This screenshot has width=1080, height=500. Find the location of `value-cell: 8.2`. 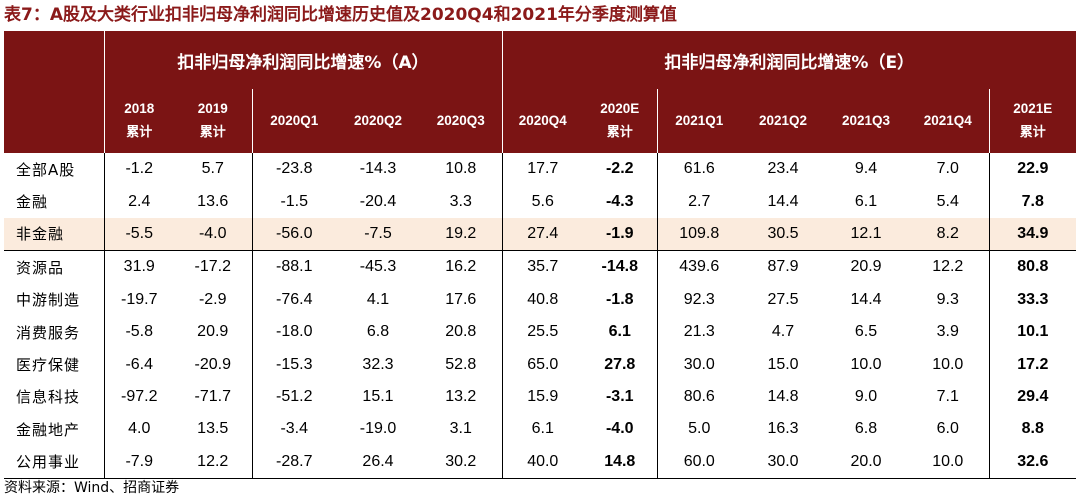

value-cell: 8.2 is located at coordinates (948, 234).